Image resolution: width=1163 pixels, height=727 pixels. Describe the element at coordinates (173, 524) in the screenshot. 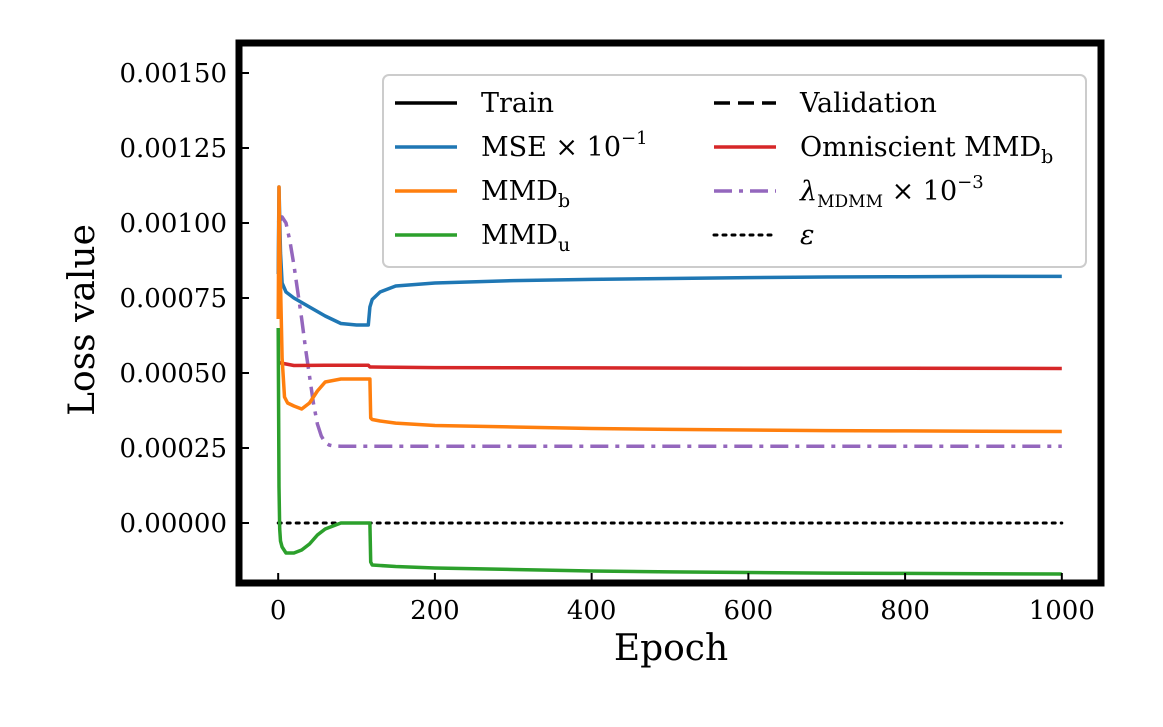

I see `y-tick-label-0: 0.00000` at that location.